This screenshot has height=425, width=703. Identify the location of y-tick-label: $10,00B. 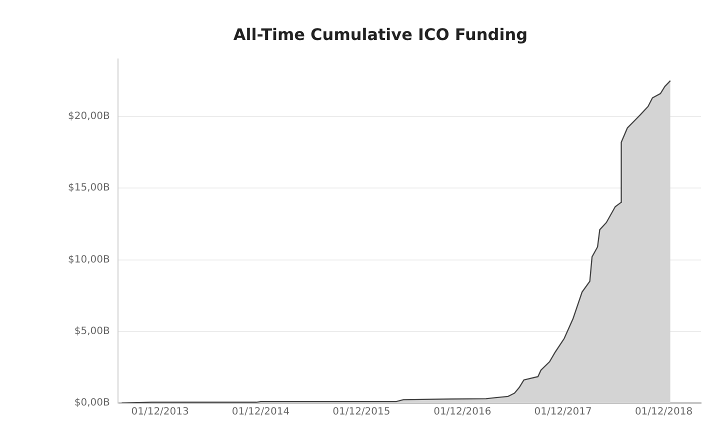
(89, 260).